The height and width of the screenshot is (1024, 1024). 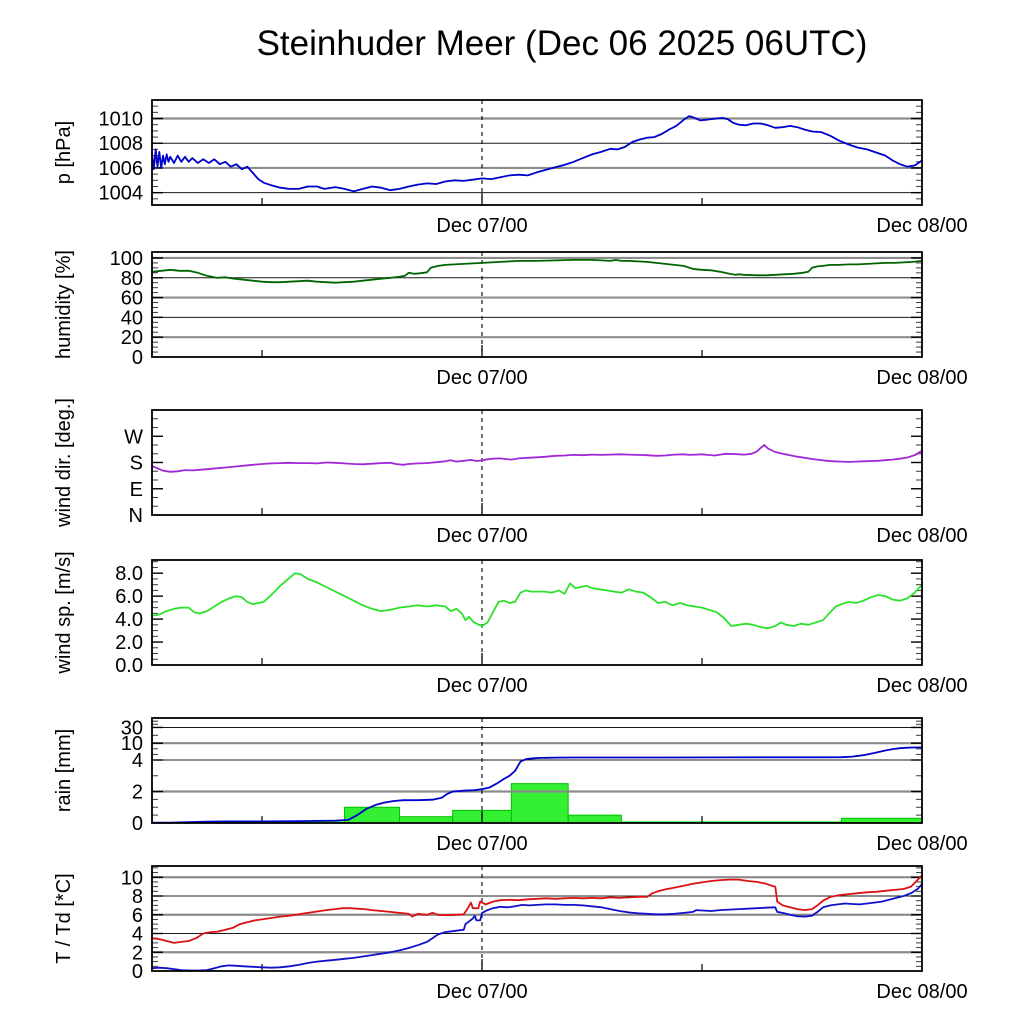 What do you see at coordinates (562, 43) in the screenshot?
I see `chart-title: Steinhuder Meer (Dec 06 2025 06UTC)` at bounding box center [562, 43].